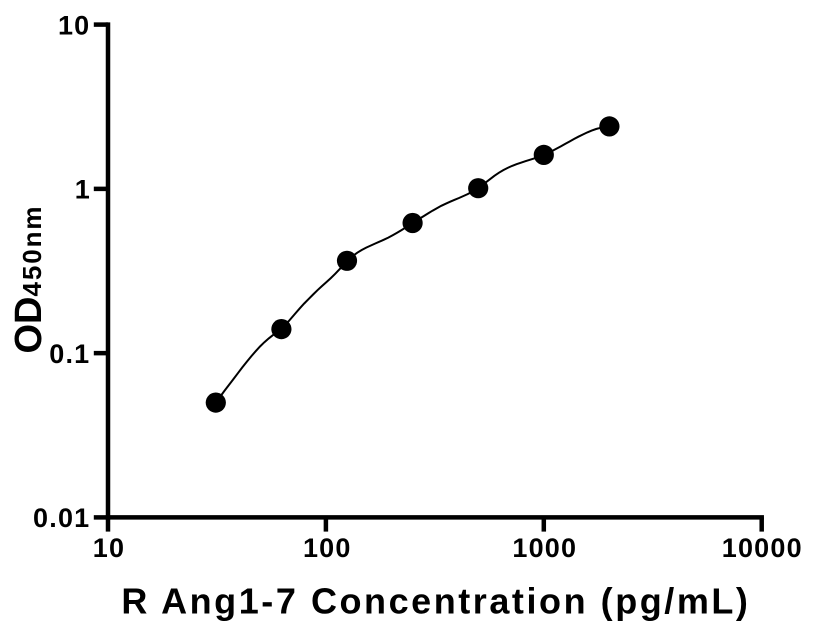 This screenshot has width=816, height=640. Describe the element at coordinates (327, 548) in the screenshot. I see `svg-text: 100` at that location.